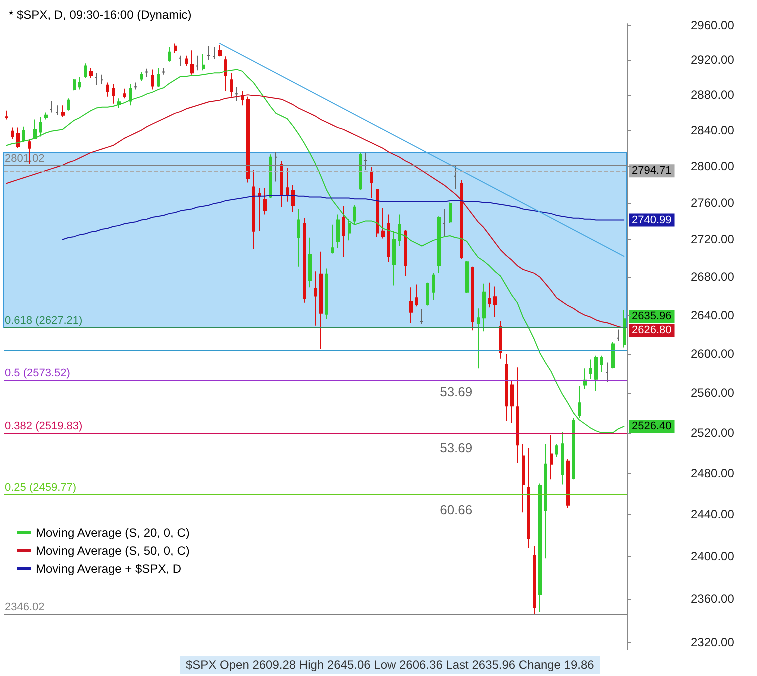  Describe the element at coordinates (41, 488) in the screenshot. I see `ref-line-label: 0.25 (2459.77)` at that location.